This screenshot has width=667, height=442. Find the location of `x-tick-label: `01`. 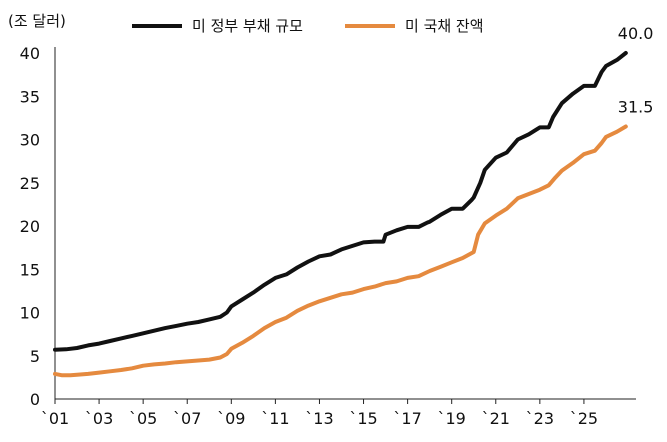

x-tick-label: `01 is located at coordinates (55, 418).